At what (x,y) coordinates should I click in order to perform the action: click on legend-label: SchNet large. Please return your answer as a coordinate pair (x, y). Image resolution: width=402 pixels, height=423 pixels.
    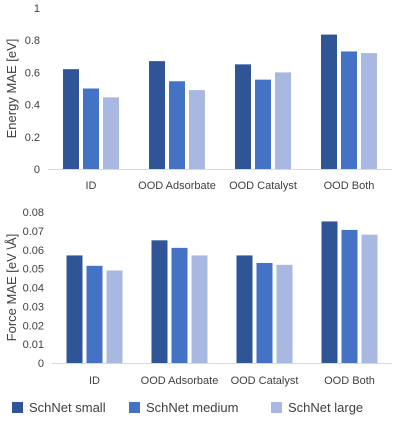
    Looking at the image, I should click on (325, 407).